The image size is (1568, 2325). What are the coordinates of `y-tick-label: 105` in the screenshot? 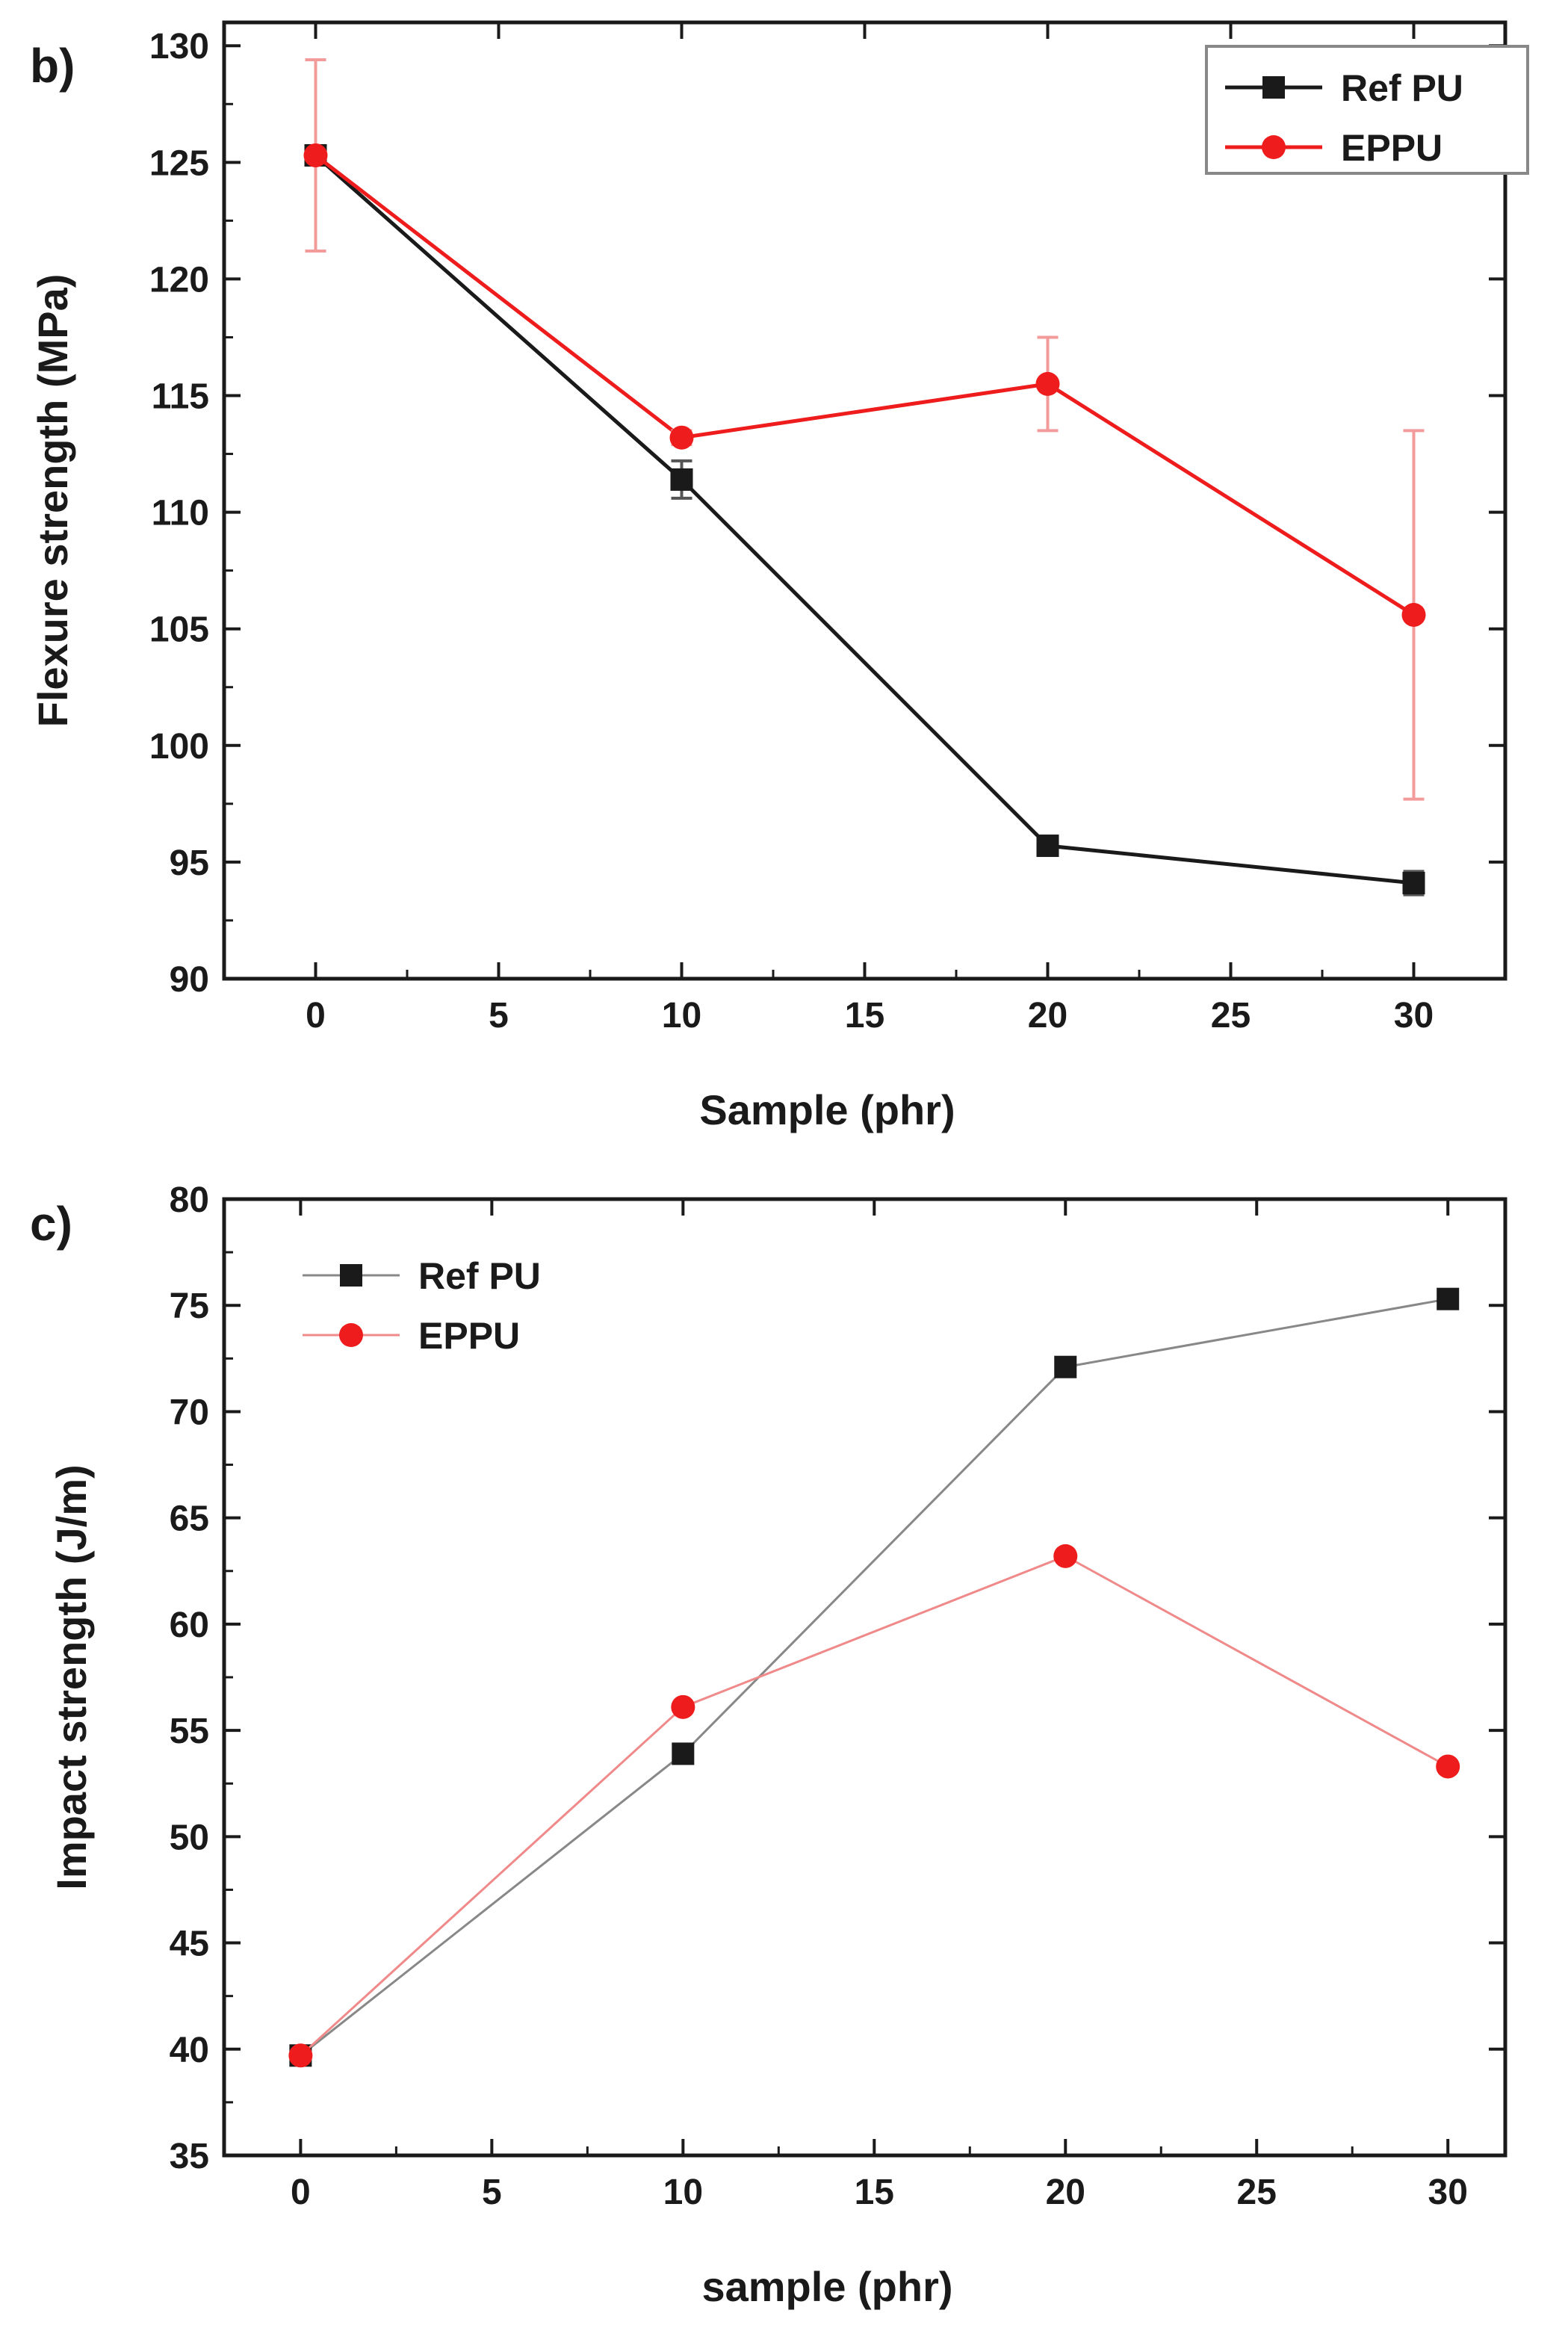 It's located at (179, 630).